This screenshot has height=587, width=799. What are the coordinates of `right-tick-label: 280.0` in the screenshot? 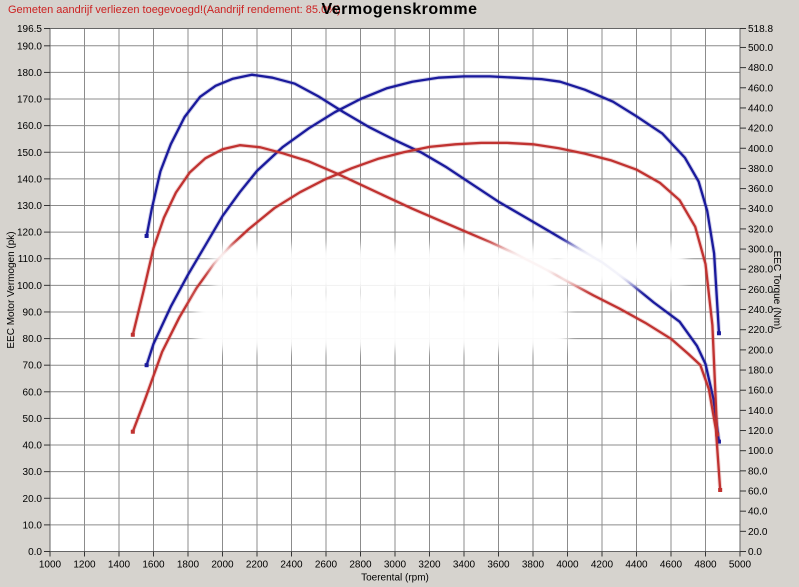 It's located at (760, 270).